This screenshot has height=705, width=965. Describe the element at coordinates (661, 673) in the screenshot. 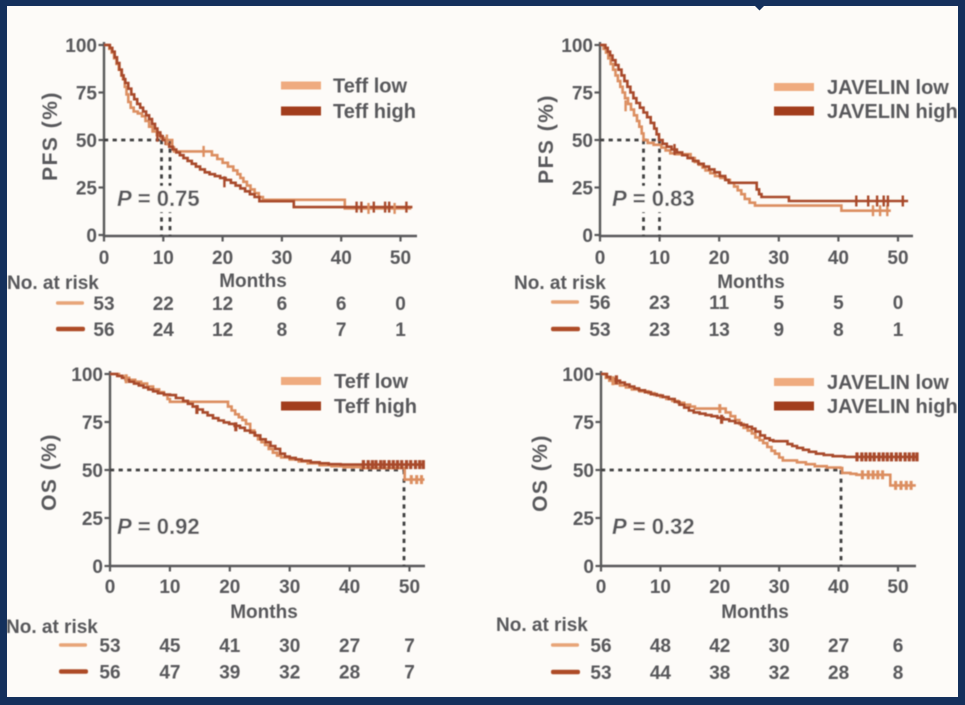

I see `svg-text: 44` at that location.